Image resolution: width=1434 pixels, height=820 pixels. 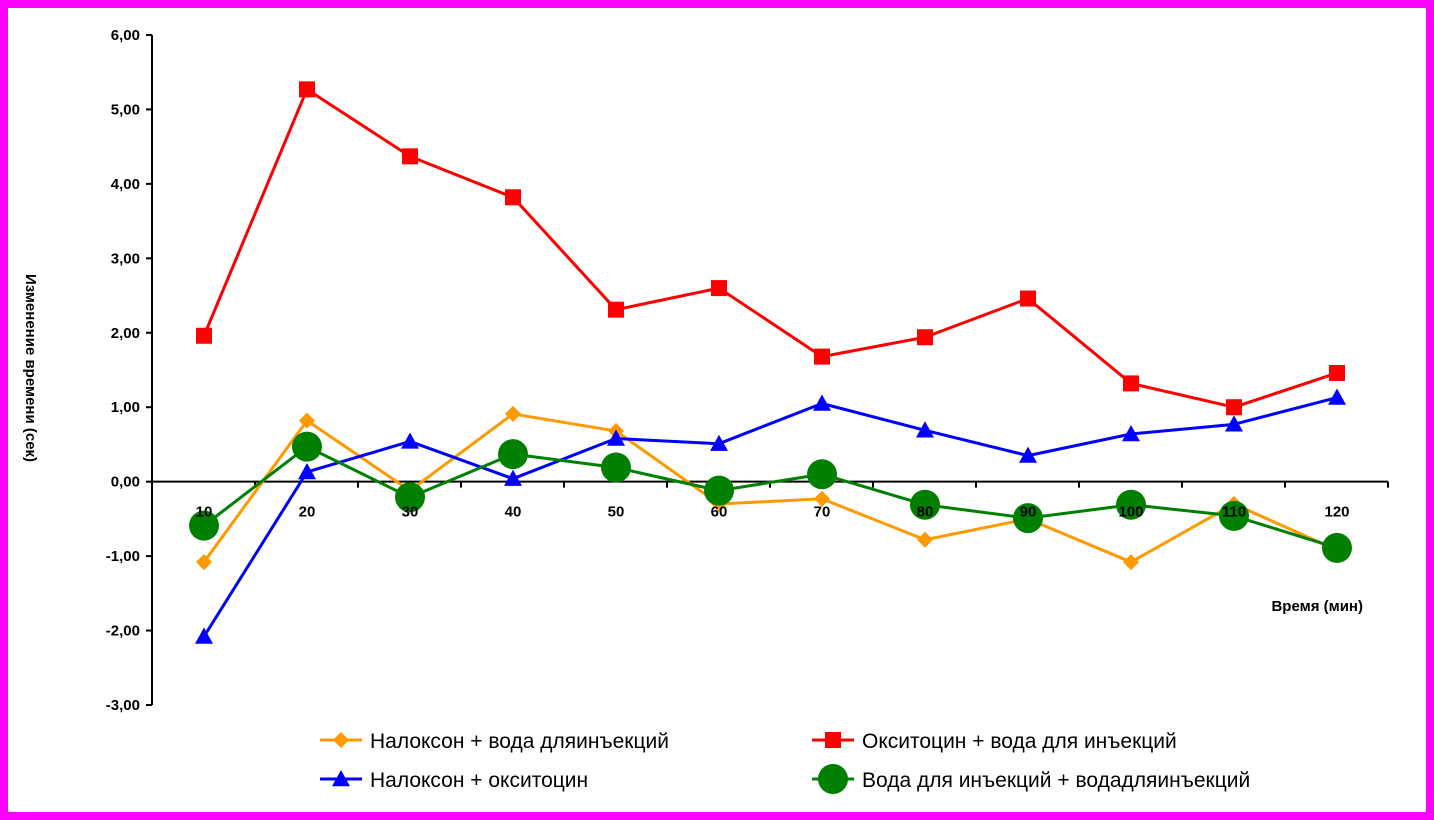 I want to click on x-tick-label: 60, so click(x=719, y=512).